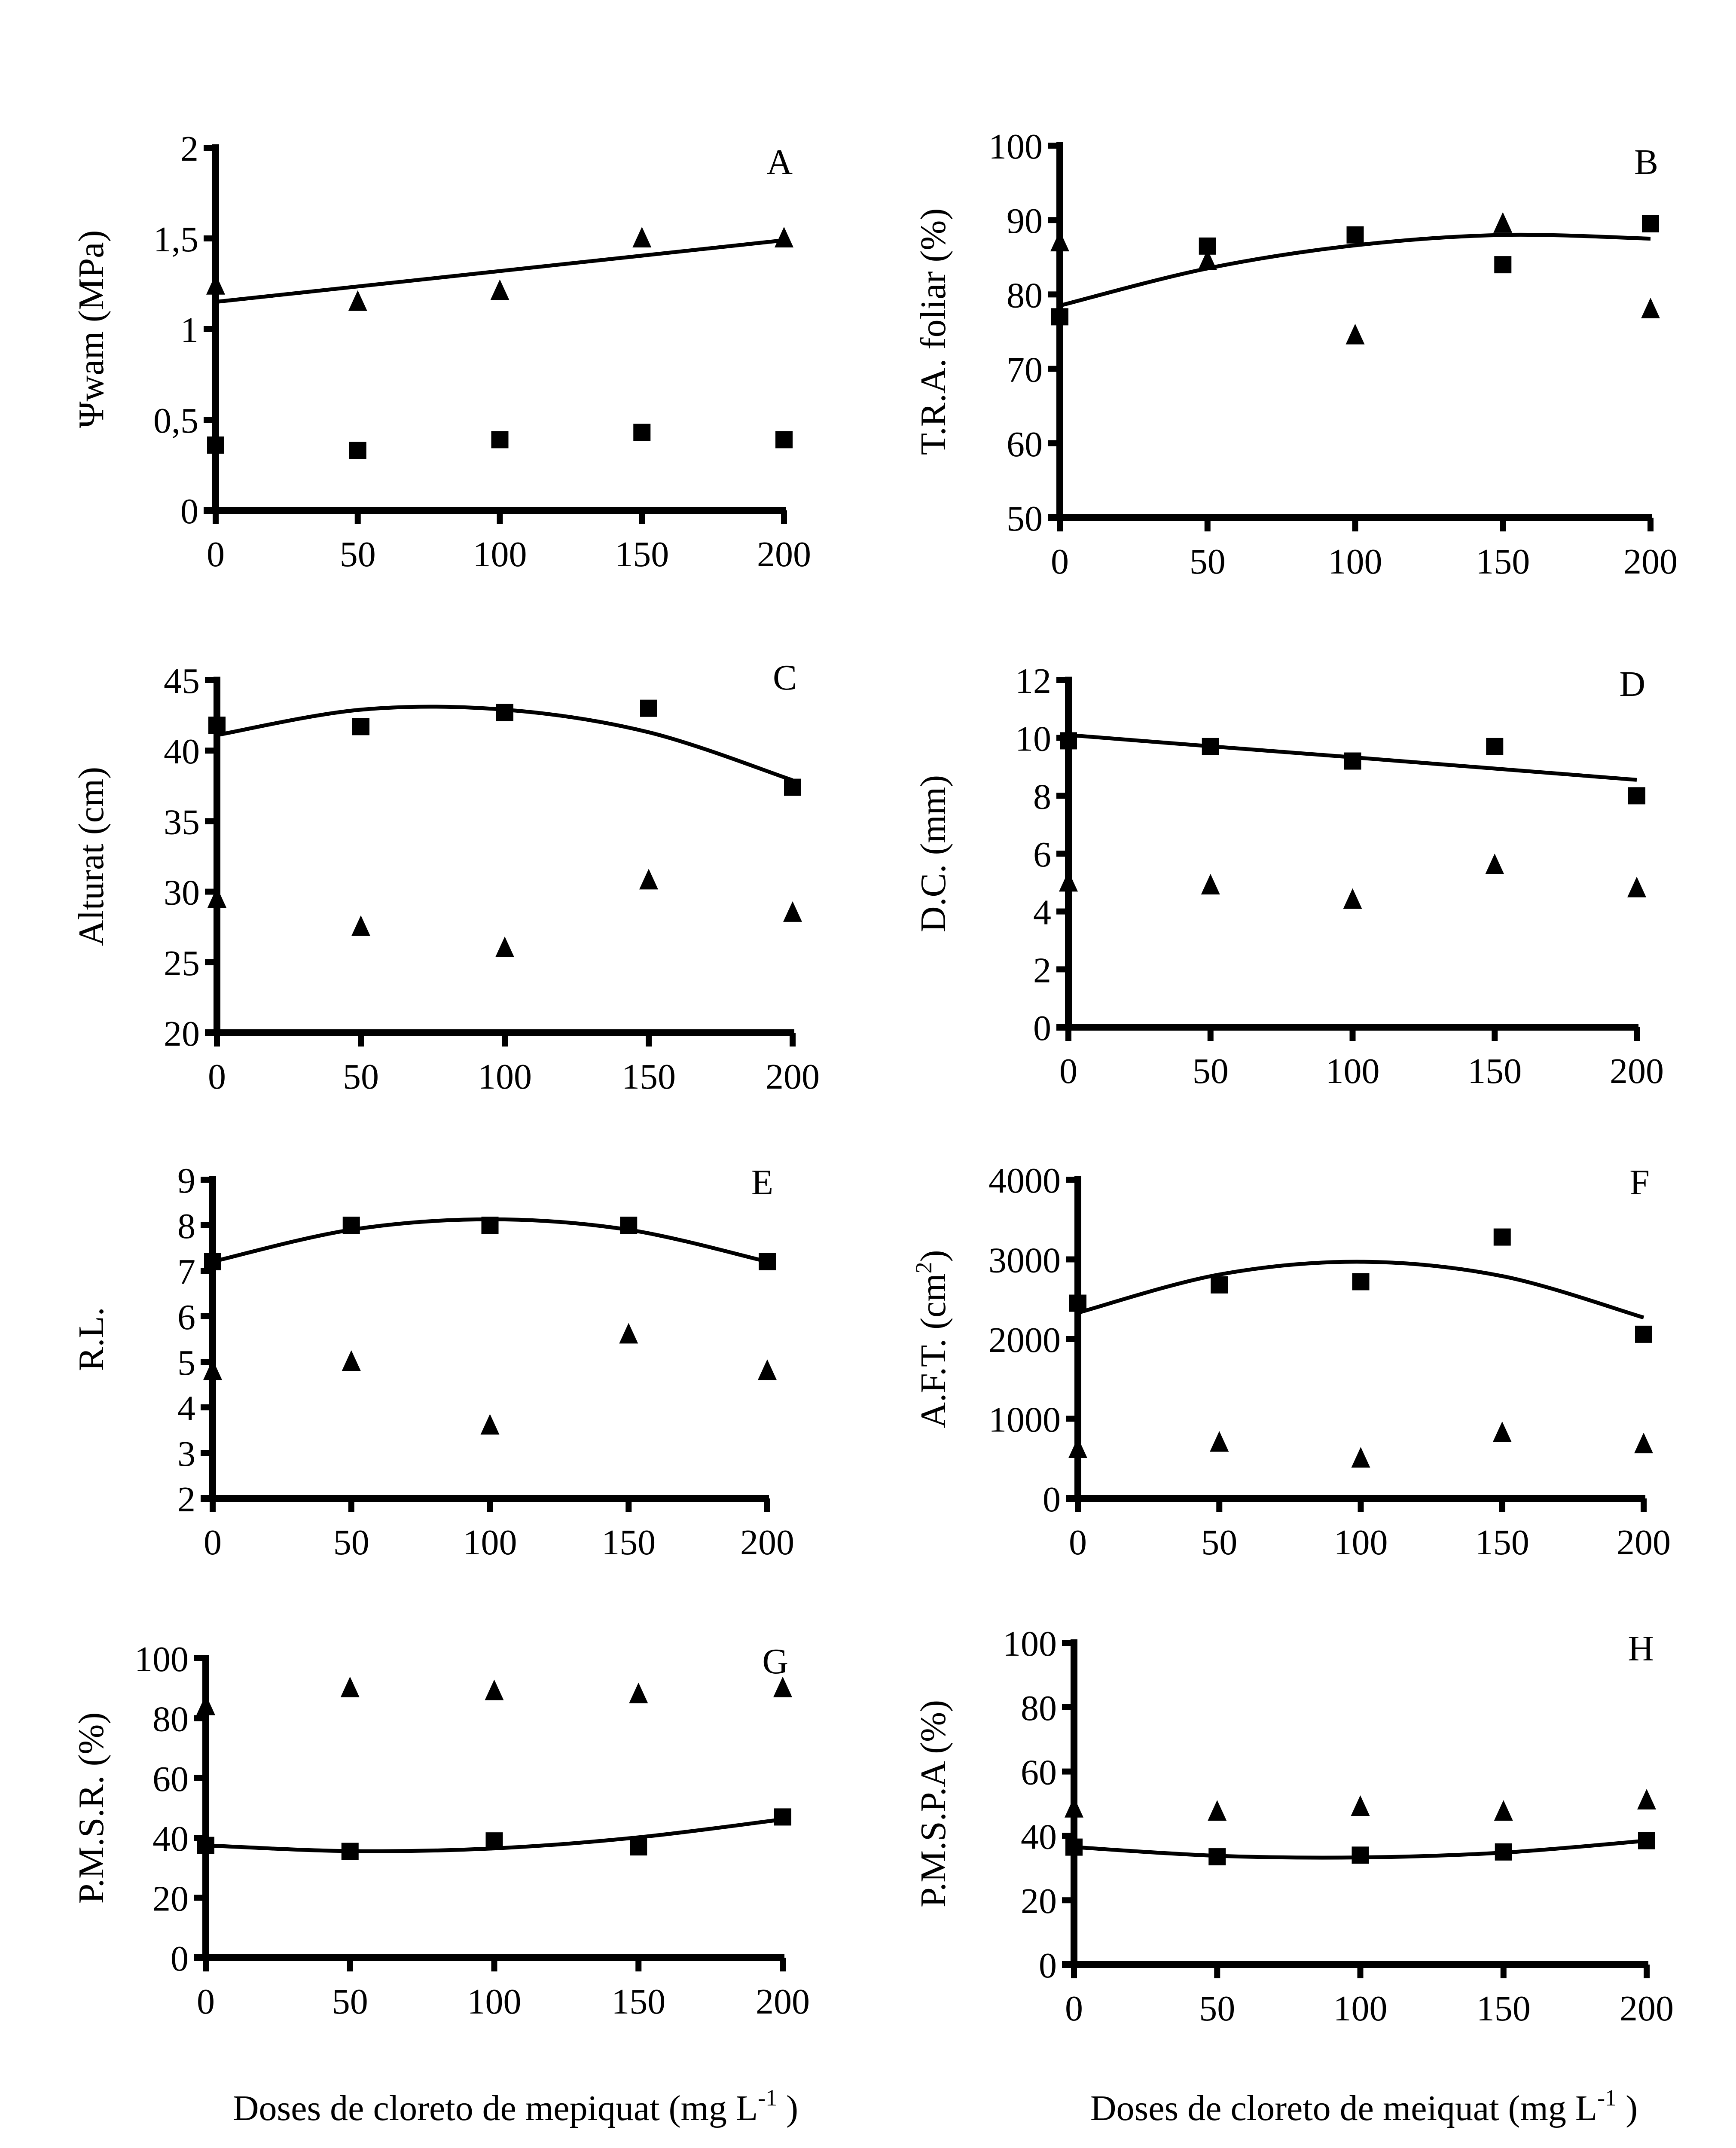  I want to click on y-tick-label: 1000, so click(1025, 1420).